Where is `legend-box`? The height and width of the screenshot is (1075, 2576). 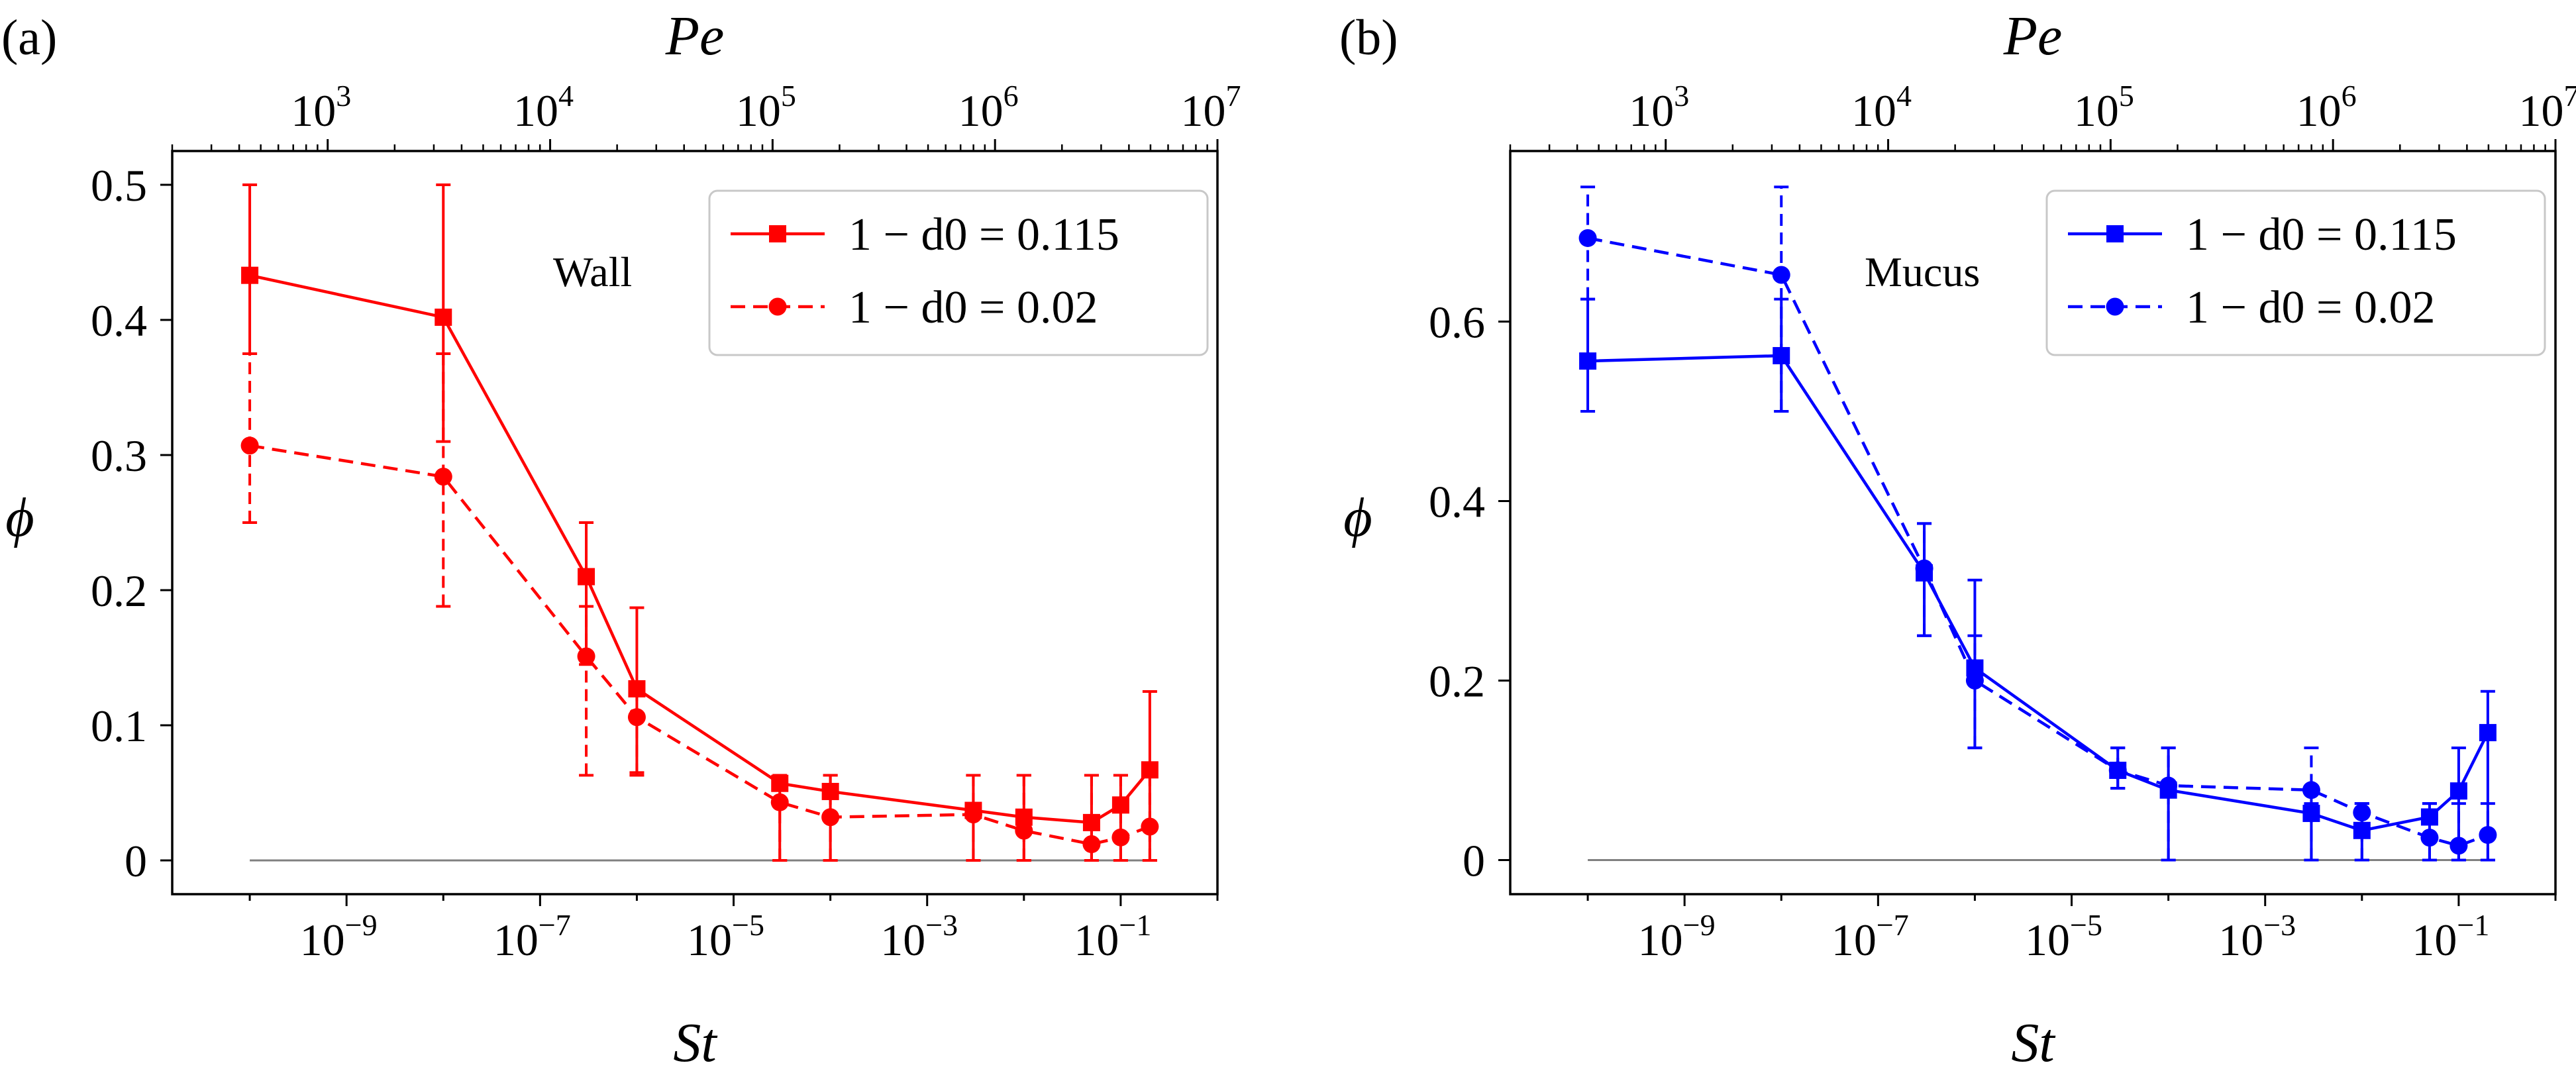 legend-box is located at coordinates (2295, 272).